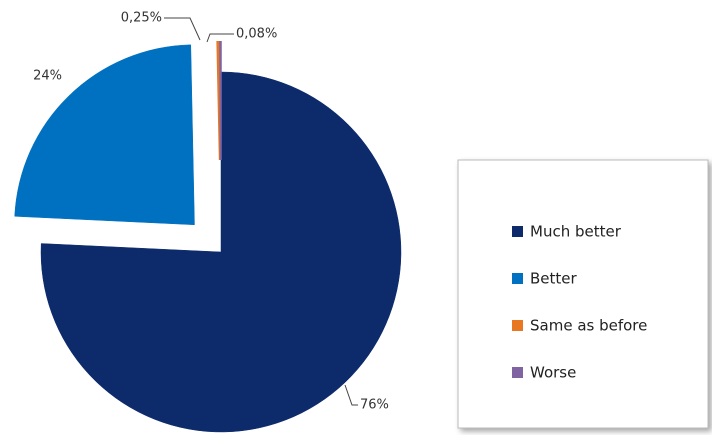  I want to click on data-label: 24%, so click(47, 76).